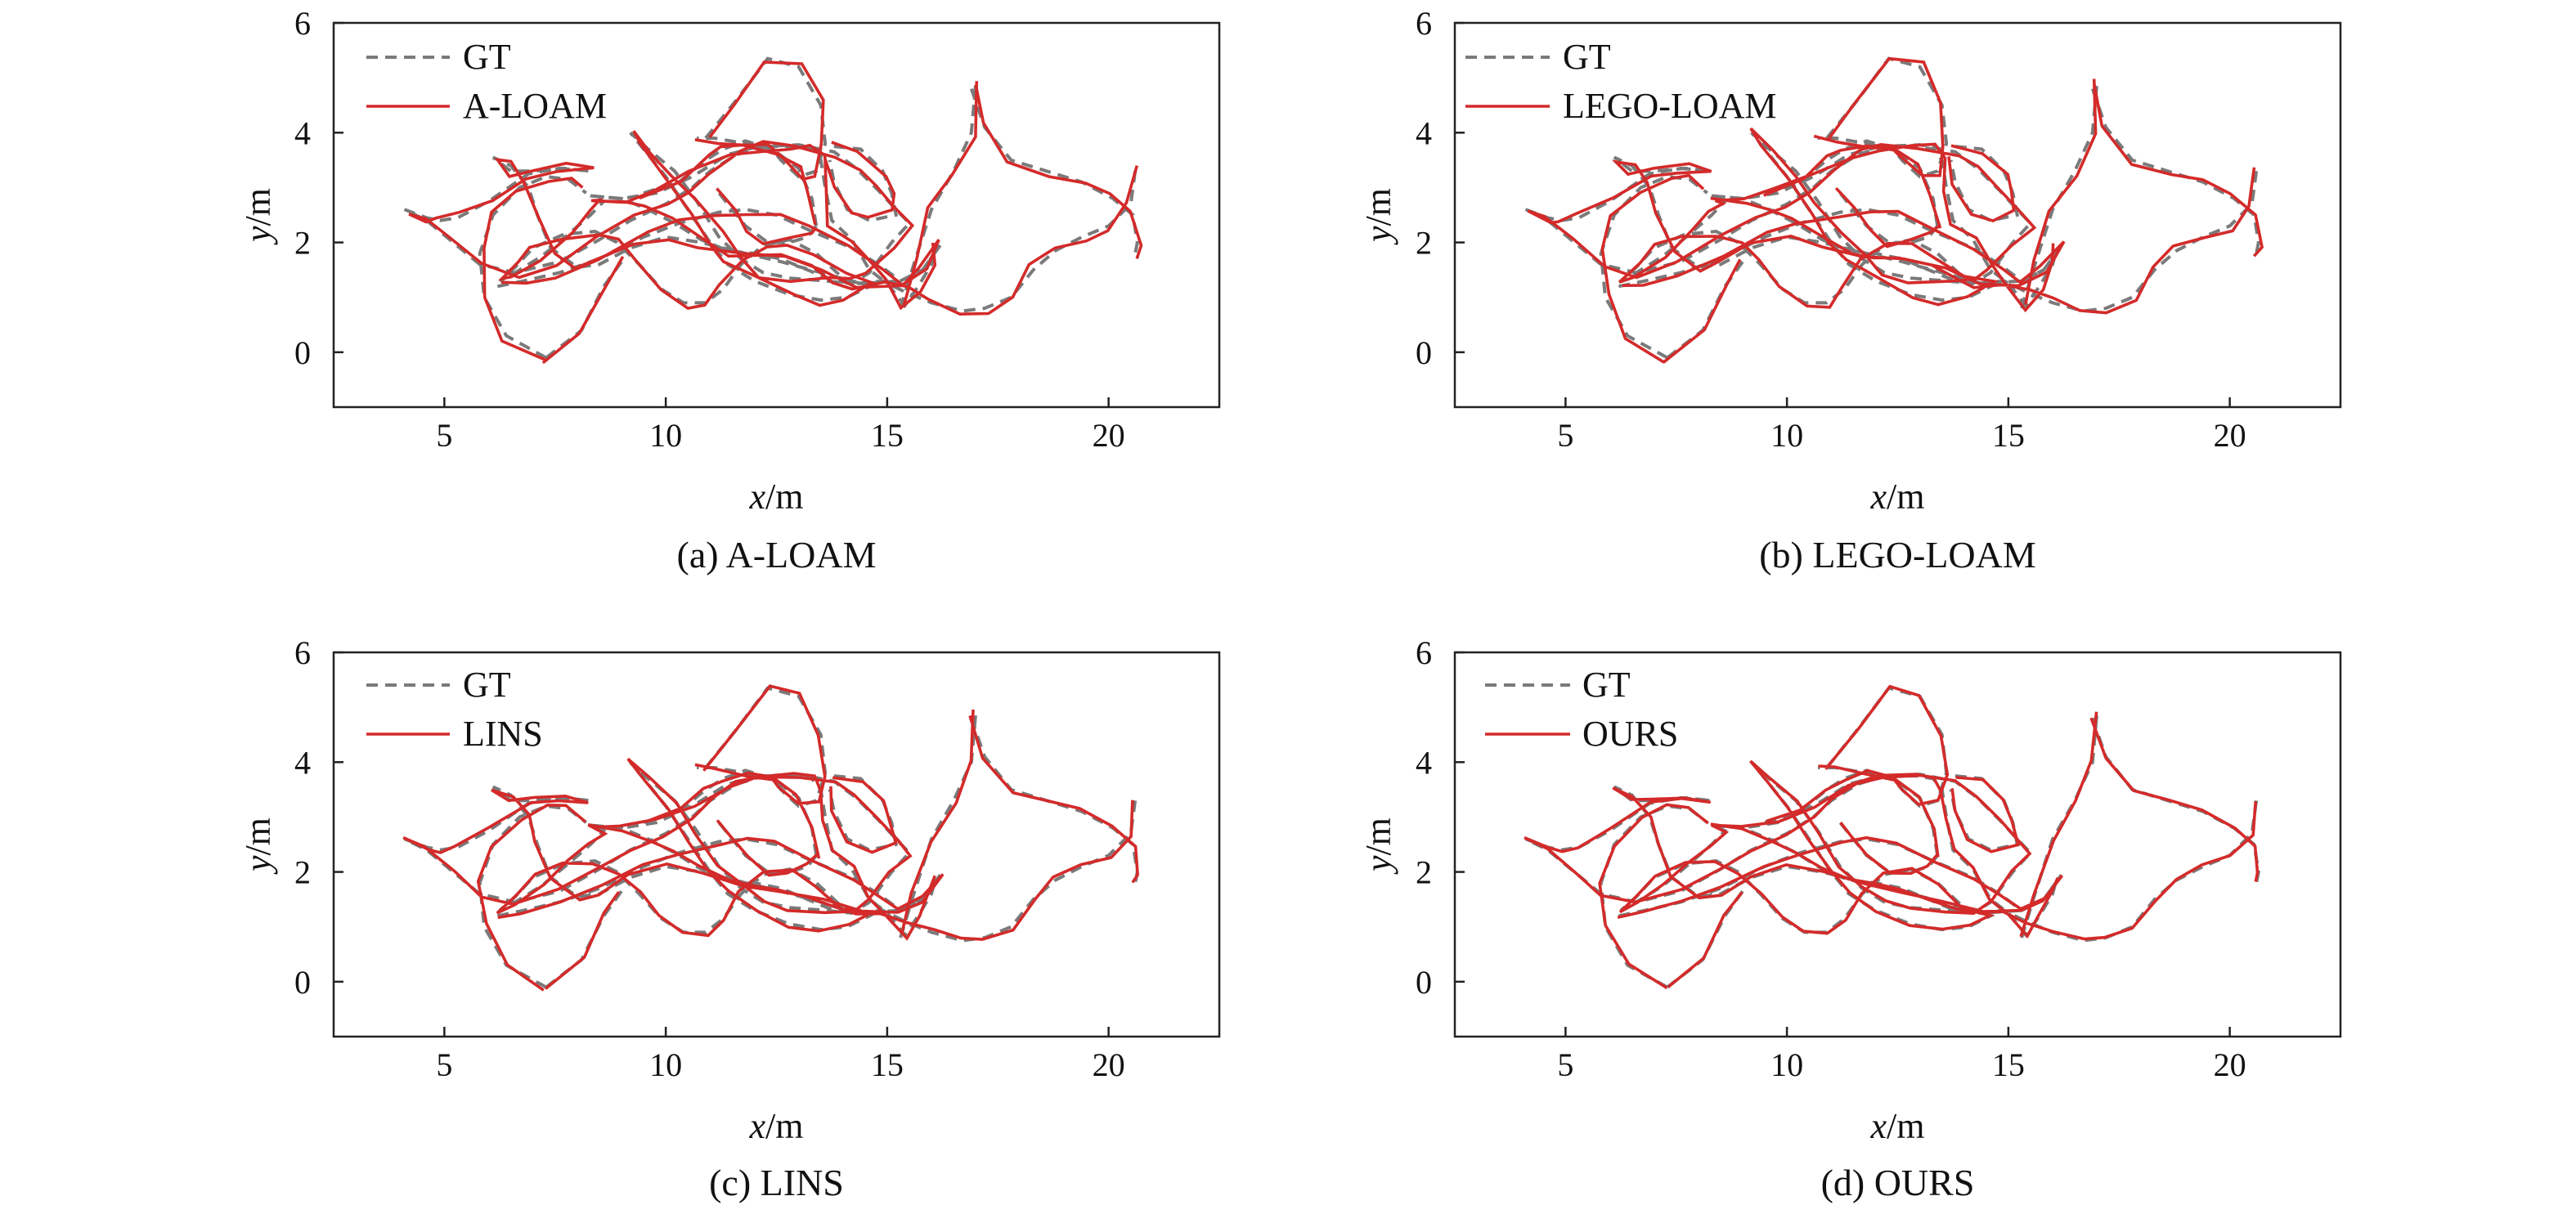 The image size is (2576, 1214). Describe the element at coordinates (1607, 685) in the screenshot. I see `legend-gt-label-d: GT` at that location.